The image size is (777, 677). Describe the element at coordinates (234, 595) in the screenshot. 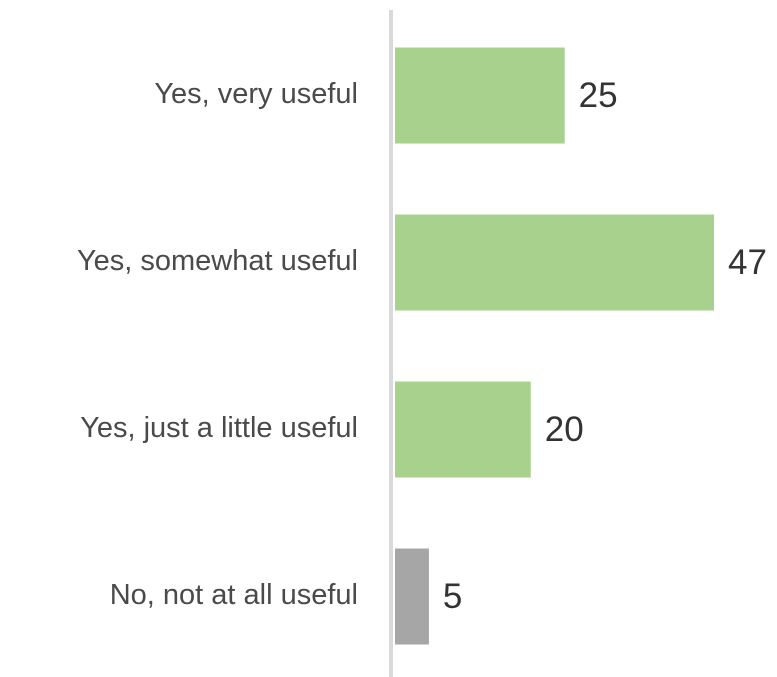

I see `category-label: No, not at all useful` at that location.